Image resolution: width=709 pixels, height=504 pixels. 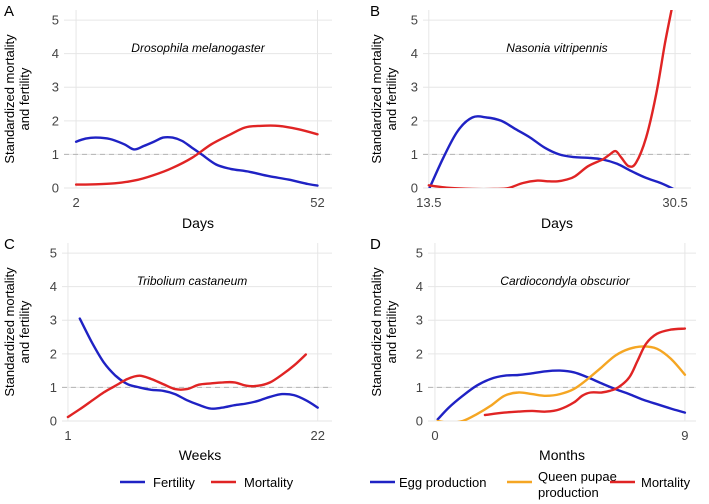 What do you see at coordinates (565, 281) in the screenshot?
I see `panel-title-d: Cardiocondyla obscurior` at bounding box center [565, 281].